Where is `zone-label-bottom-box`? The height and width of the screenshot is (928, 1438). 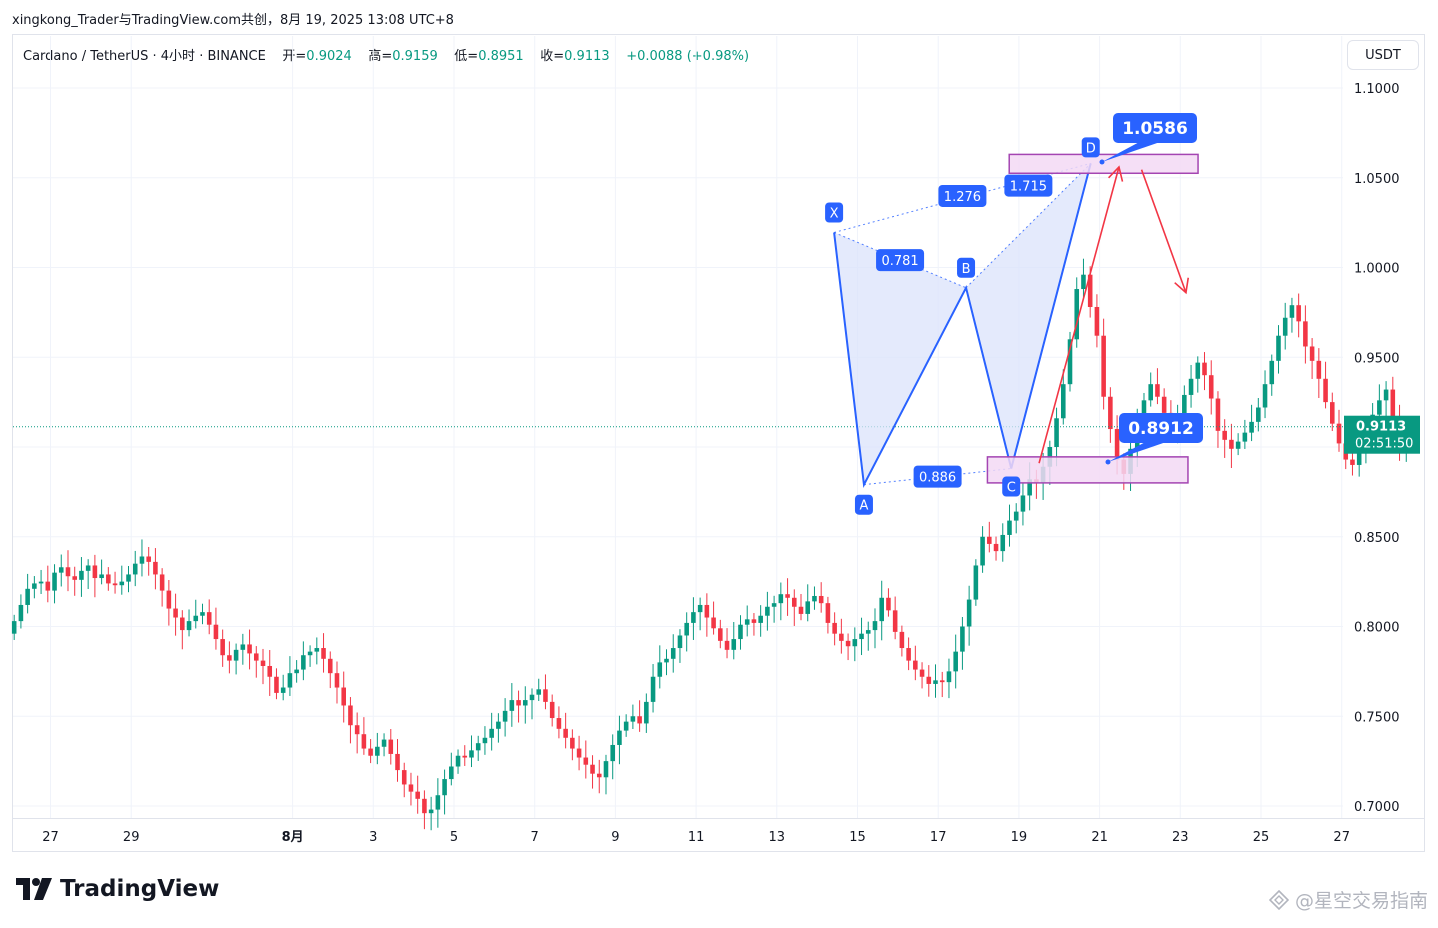 zone-label-bottom-box is located at coordinates (1161, 428).